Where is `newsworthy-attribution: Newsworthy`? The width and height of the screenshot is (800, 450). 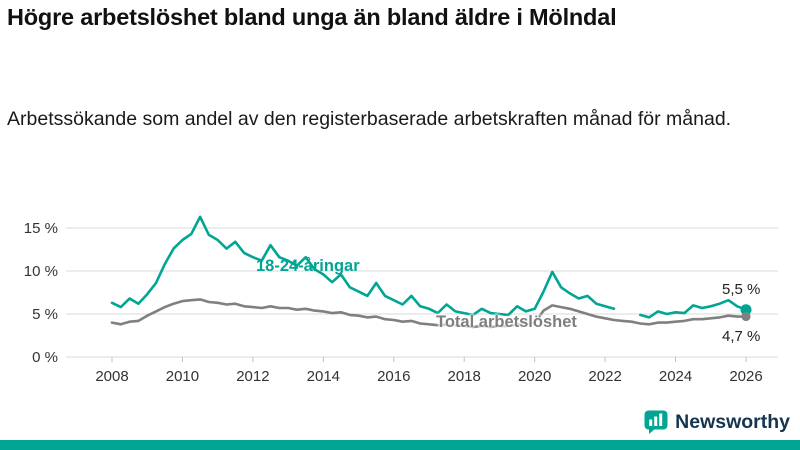
newsworthy-attribution: Newsworthy is located at coordinates (717, 422).